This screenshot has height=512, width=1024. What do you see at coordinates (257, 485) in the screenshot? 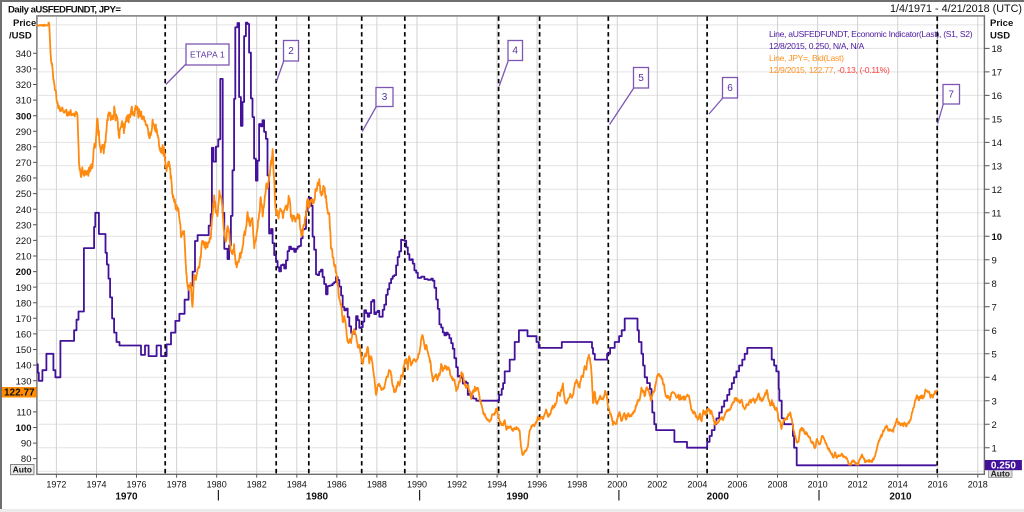
I see `svg-text: 1982` at bounding box center [257, 485].